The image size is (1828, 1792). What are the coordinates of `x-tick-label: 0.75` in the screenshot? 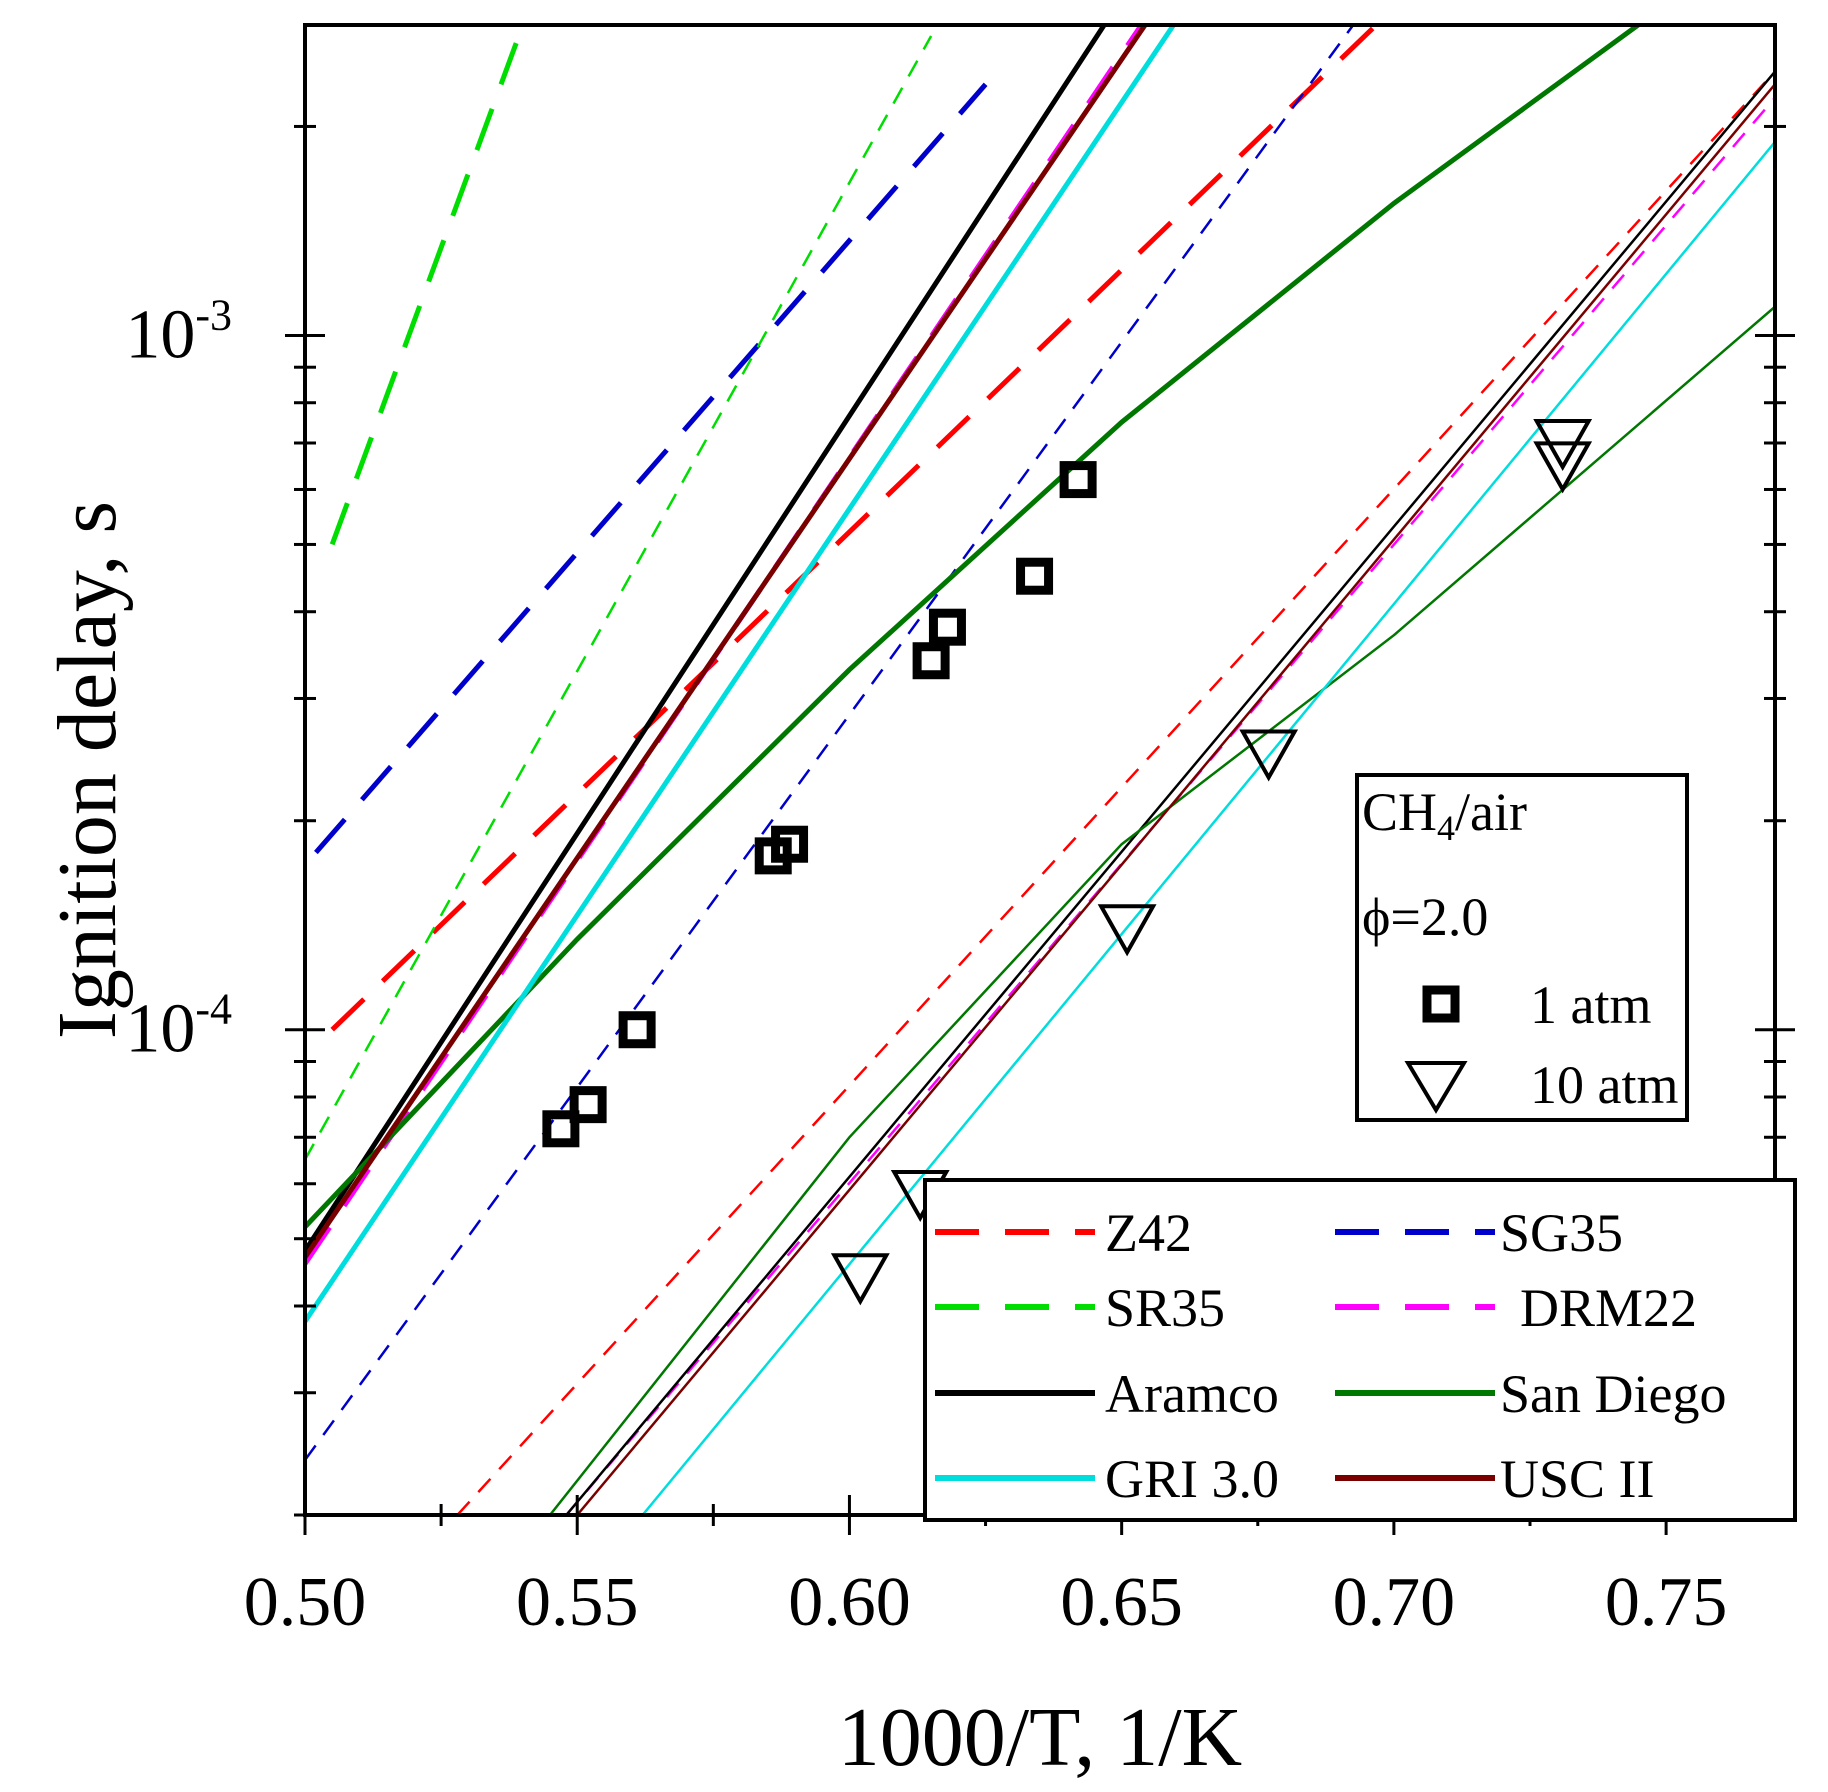 It's located at (1666, 1602).